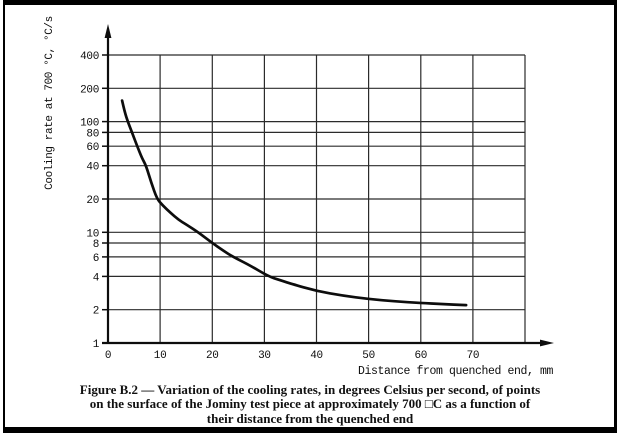  I want to click on y-tick-label: 60, so click(92, 148).